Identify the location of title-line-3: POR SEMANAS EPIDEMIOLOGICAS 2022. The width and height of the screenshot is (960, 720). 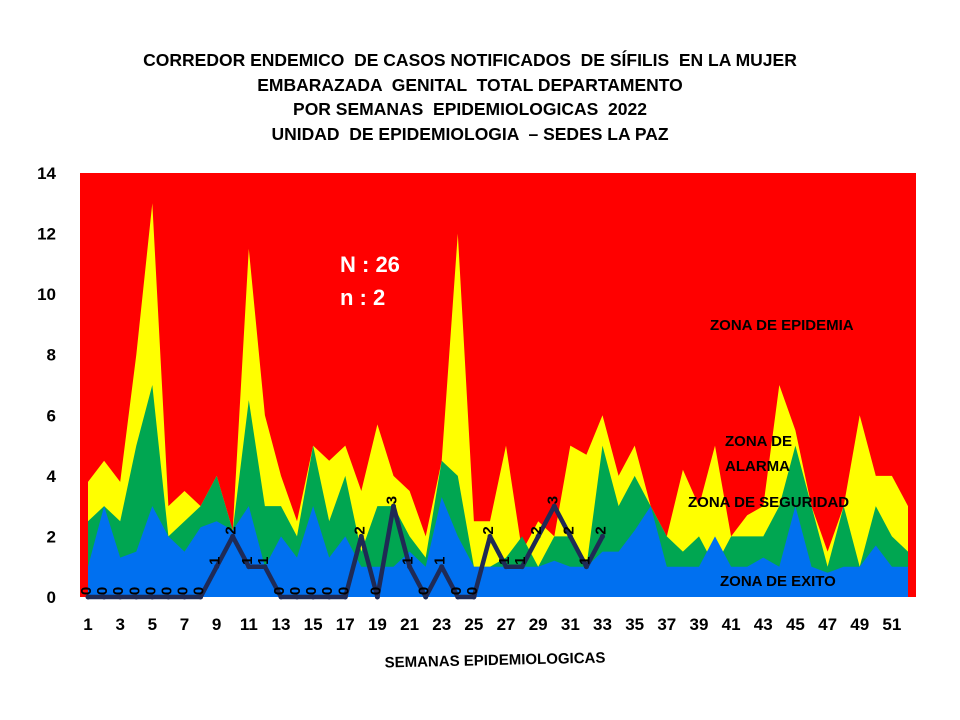
(470, 109).